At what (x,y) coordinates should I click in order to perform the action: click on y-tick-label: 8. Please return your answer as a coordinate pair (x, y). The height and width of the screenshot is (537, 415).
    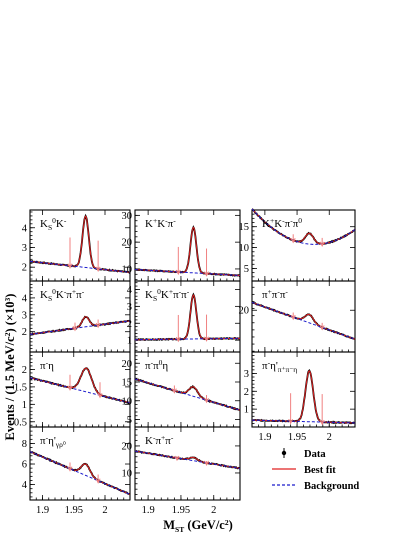
    Looking at the image, I should click on (24, 444).